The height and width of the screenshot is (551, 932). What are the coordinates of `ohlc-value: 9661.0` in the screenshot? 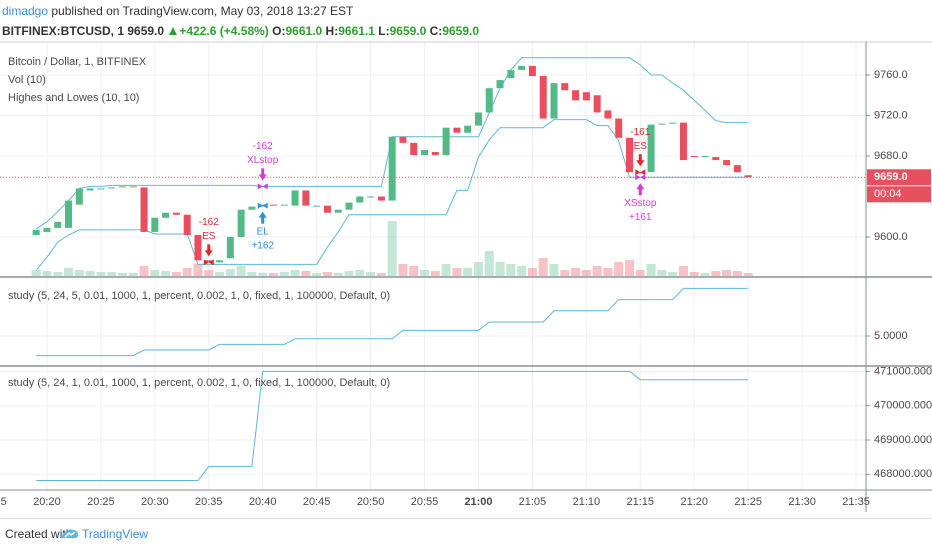 It's located at (304, 31).